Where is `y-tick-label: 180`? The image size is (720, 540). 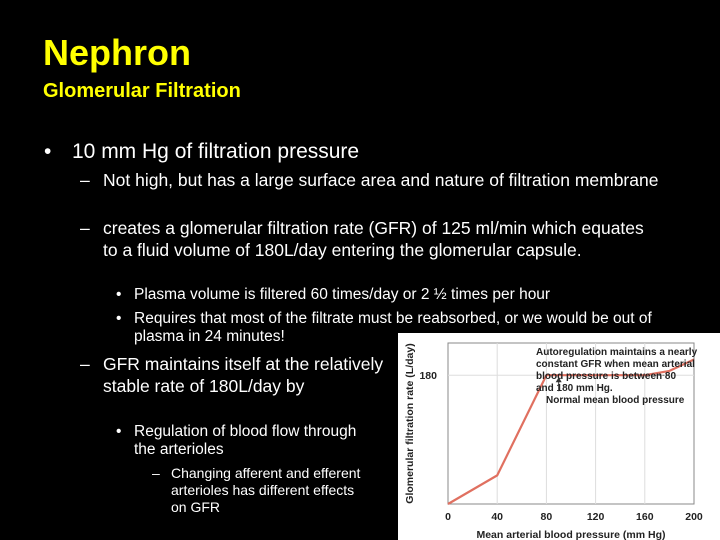
y-tick-label: 180 is located at coordinates (428, 376).